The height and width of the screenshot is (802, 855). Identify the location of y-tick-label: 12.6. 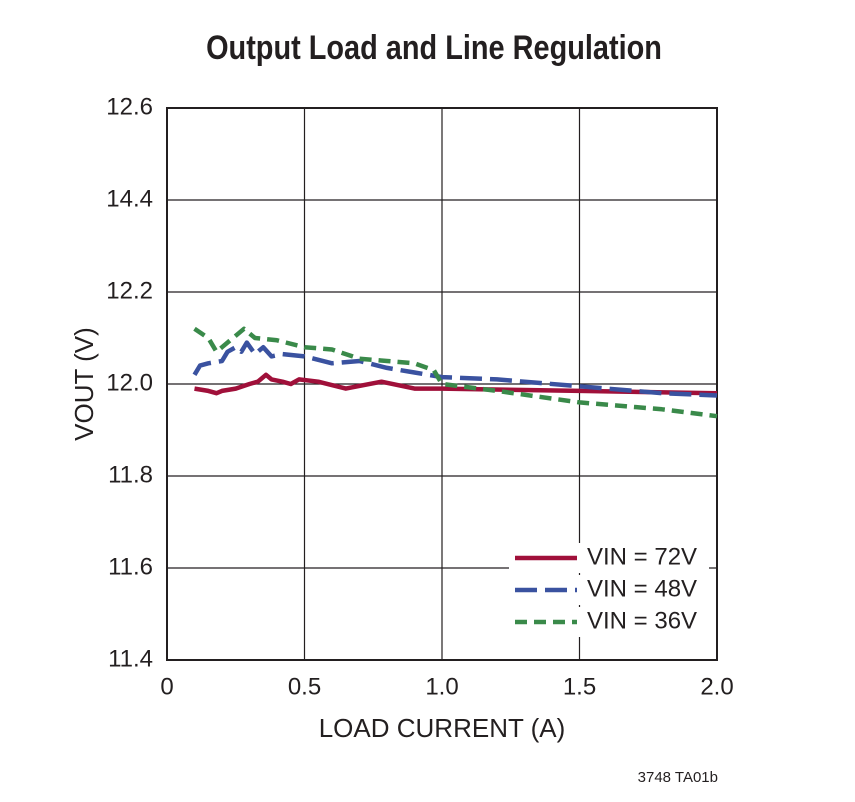
(129, 106).